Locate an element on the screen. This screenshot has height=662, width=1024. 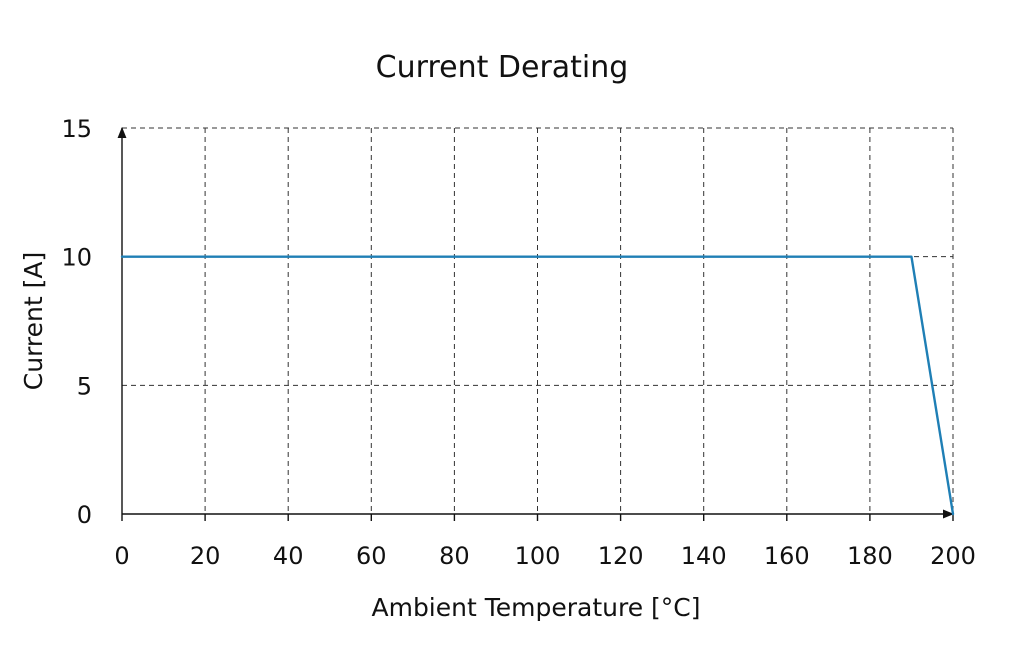
x-tick-label: 160 is located at coordinates (787, 556).